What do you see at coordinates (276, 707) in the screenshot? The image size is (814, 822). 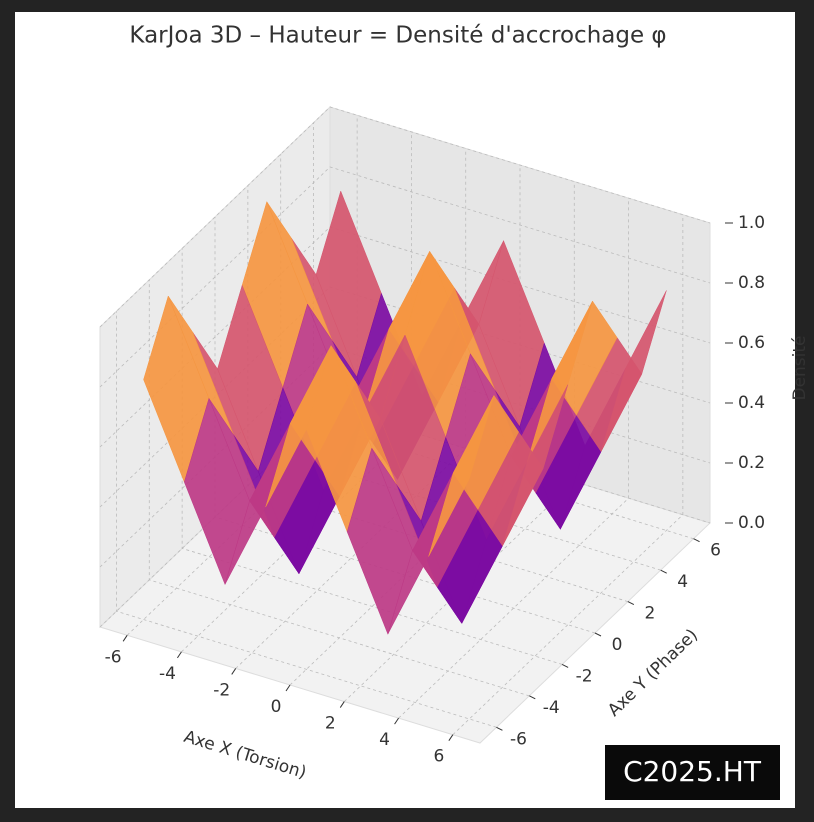 I see `x-tick-label: 0` at bounding box center [276, 707].